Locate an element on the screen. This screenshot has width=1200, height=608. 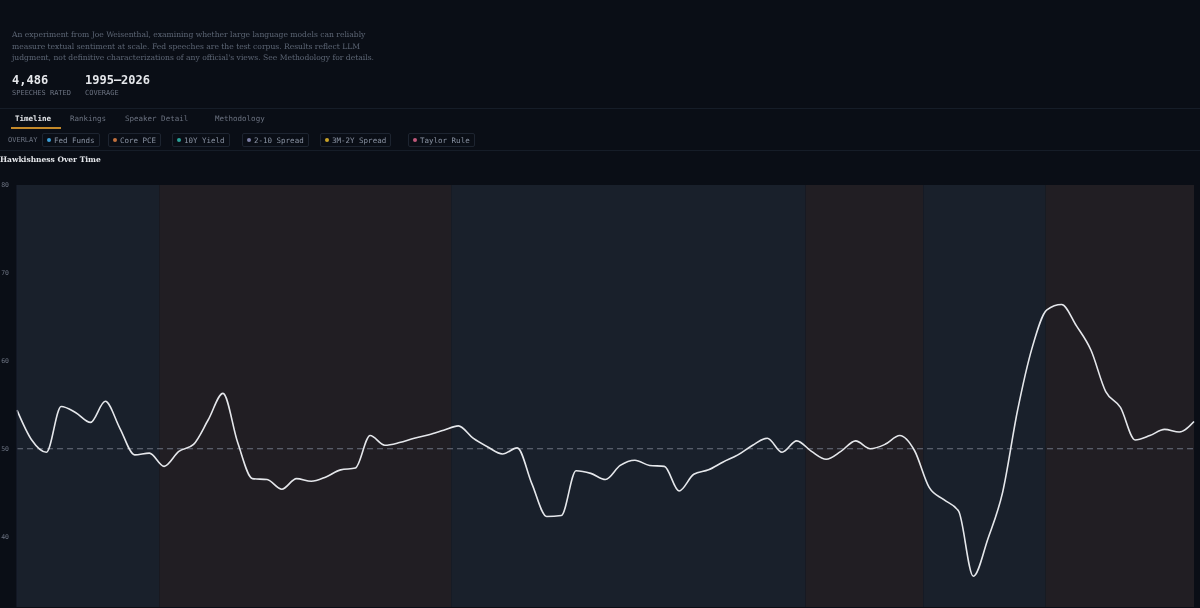
text: 4,486 is located at coordinates (30, 80).